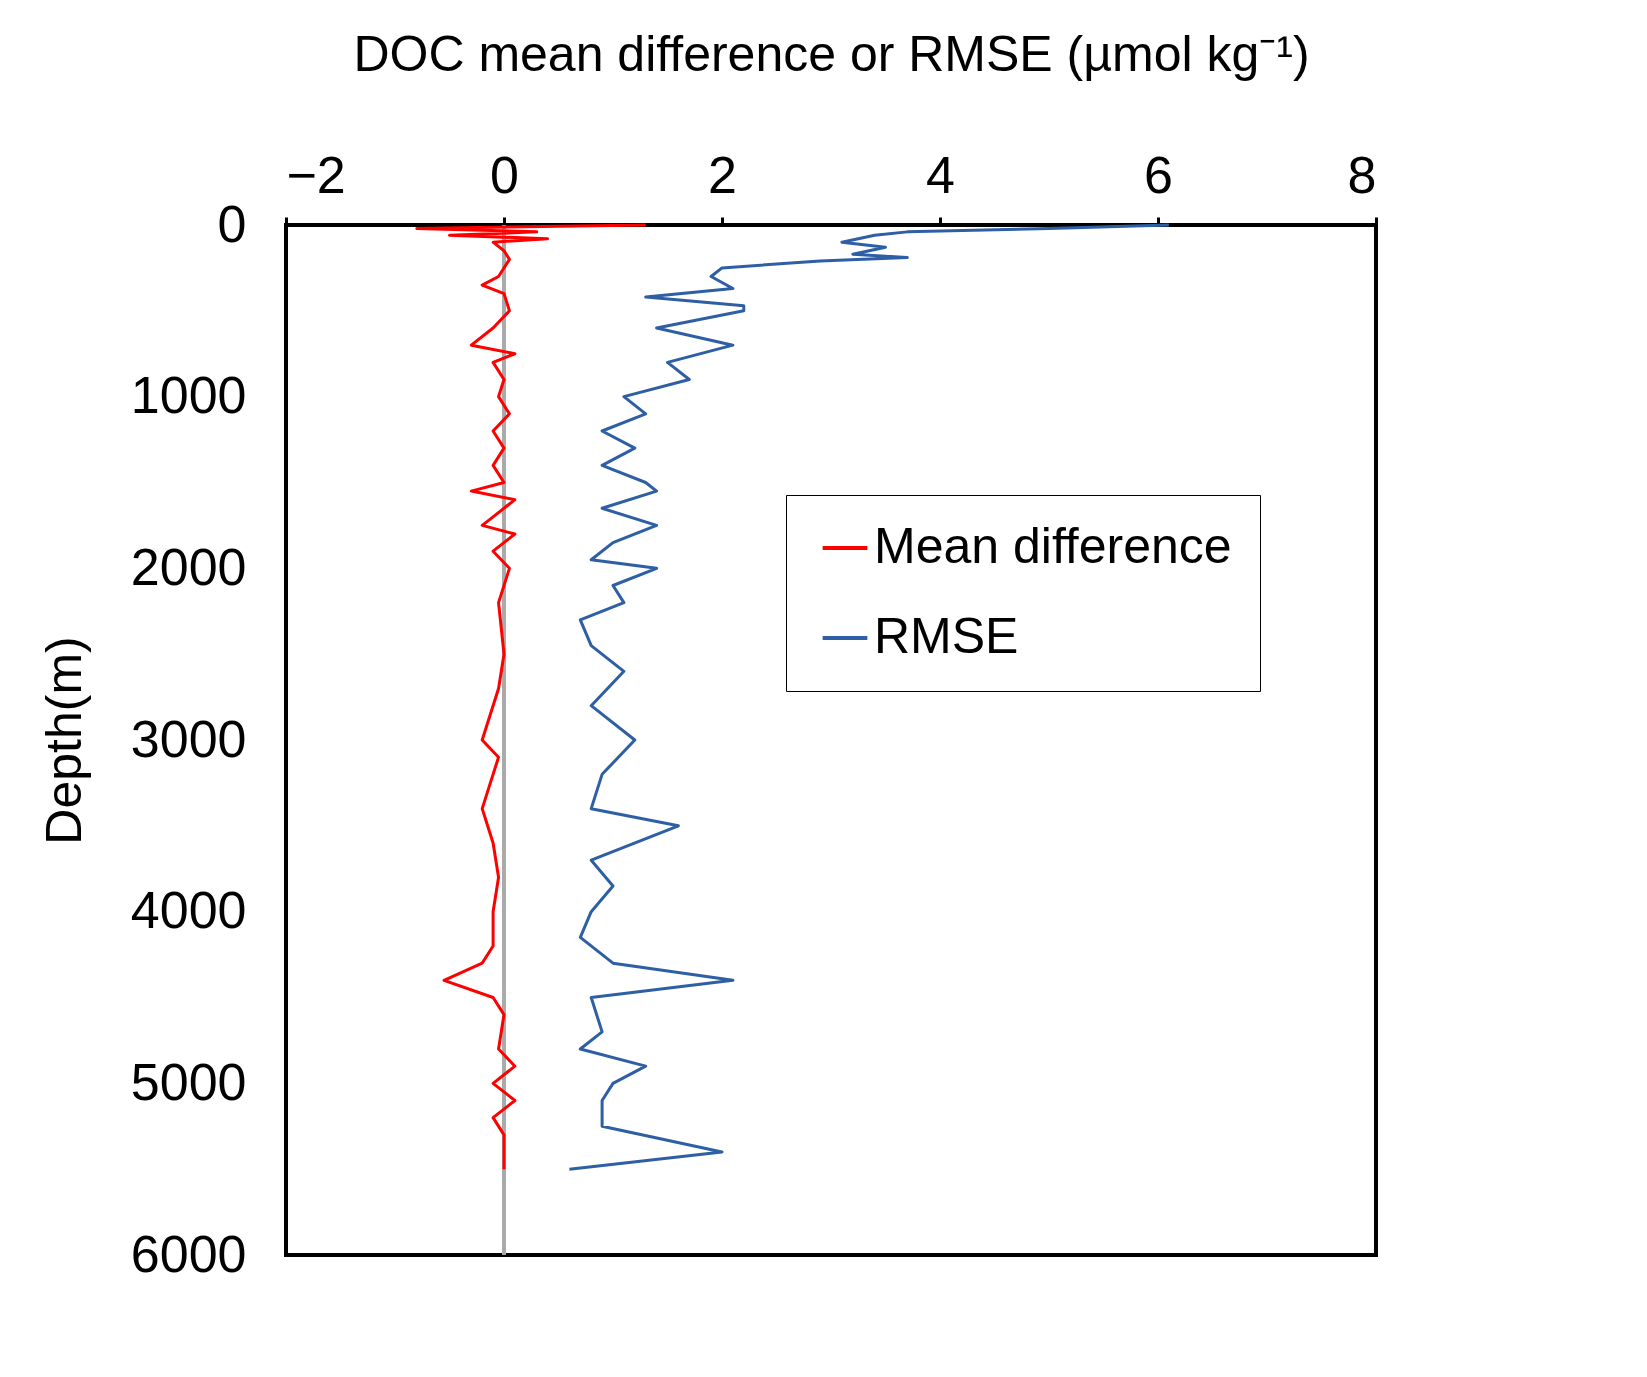  What do you see at coordinates (188, 395) in the screenshot?
I see `y-tick-label: 1000` at bounding box center [188, 395].